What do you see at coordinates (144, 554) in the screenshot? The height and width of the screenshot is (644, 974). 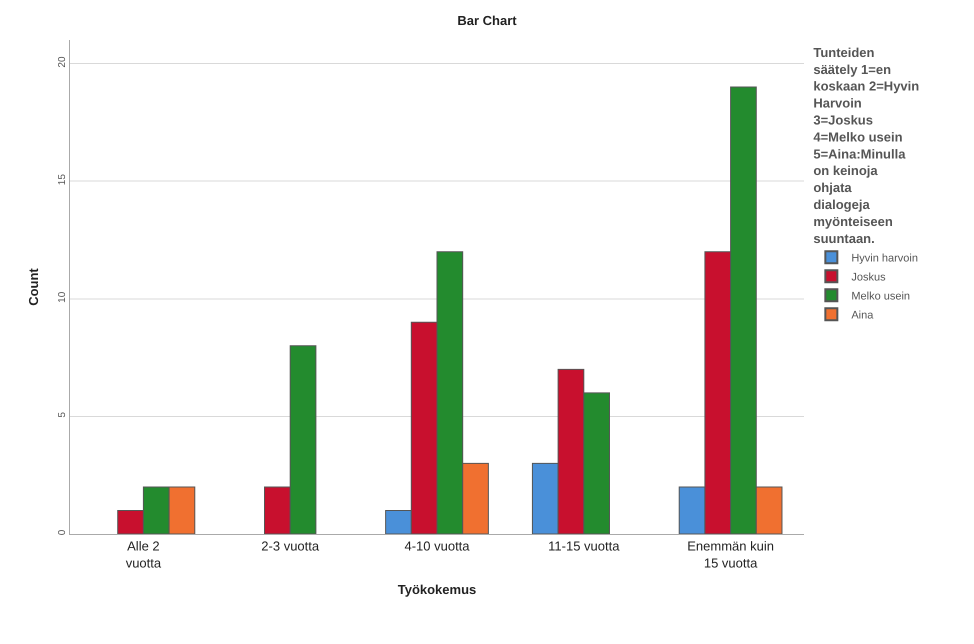 I see `x-tick-label: Alle 2 vuotta` at bounding box center [144, 554].